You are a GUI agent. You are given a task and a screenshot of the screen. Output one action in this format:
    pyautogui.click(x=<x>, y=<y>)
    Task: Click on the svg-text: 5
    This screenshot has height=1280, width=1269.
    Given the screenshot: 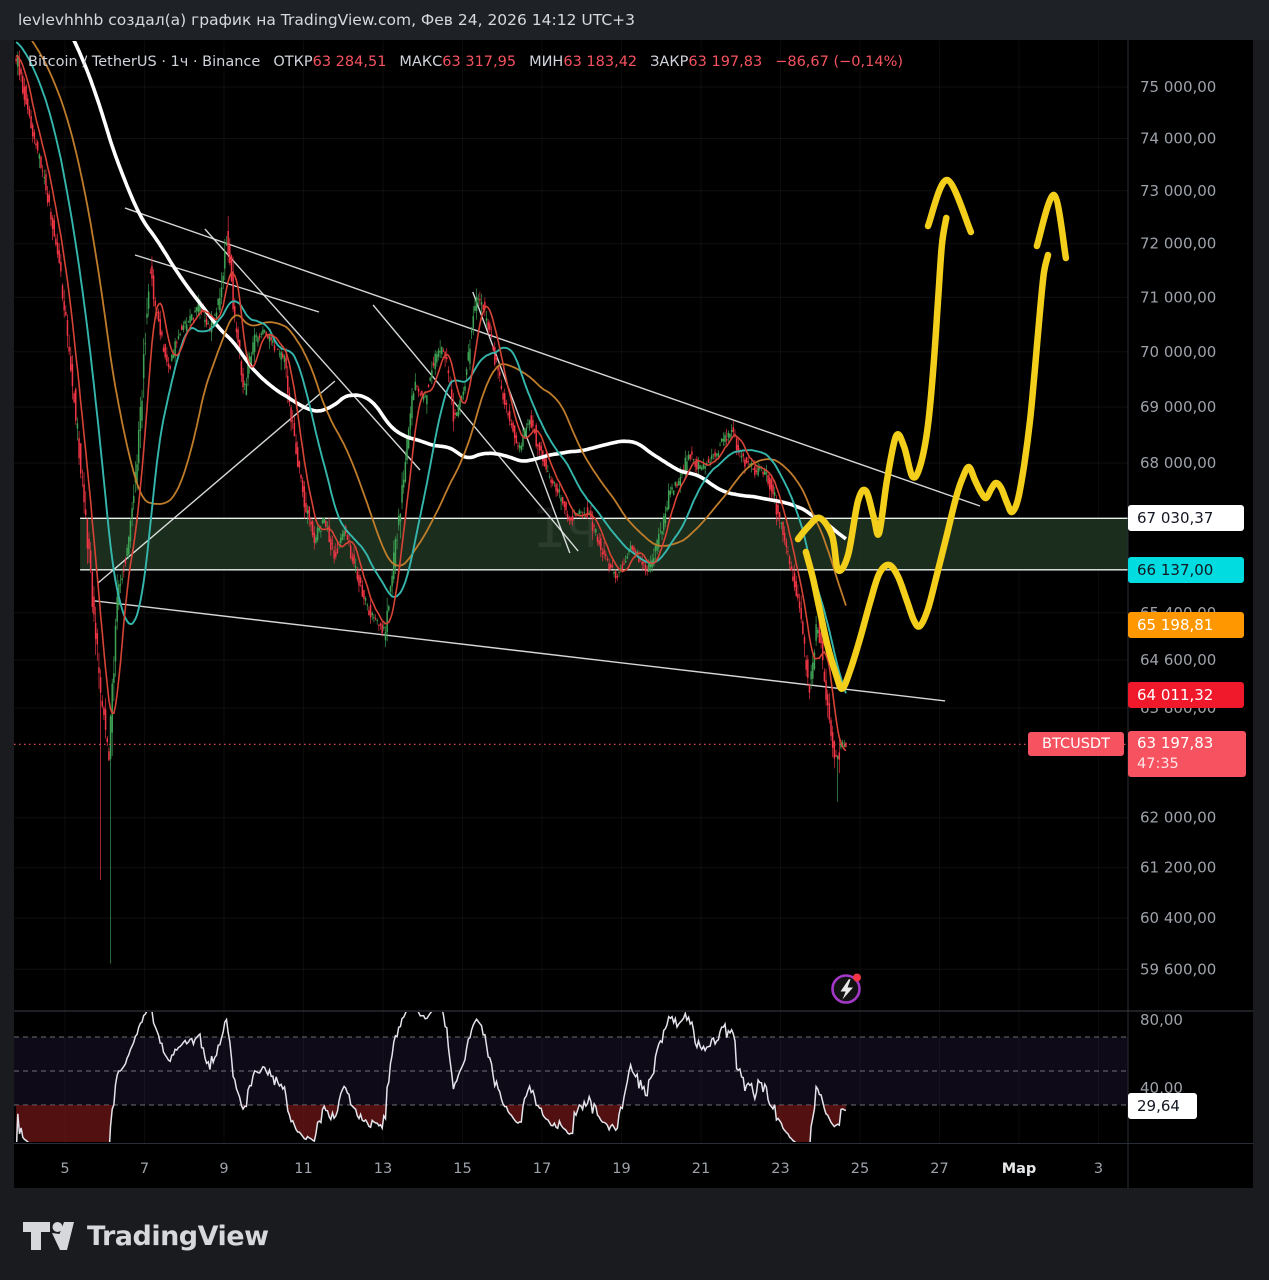 What is the action you would take?
    pyautogui.click(x=64, y=1169)
    